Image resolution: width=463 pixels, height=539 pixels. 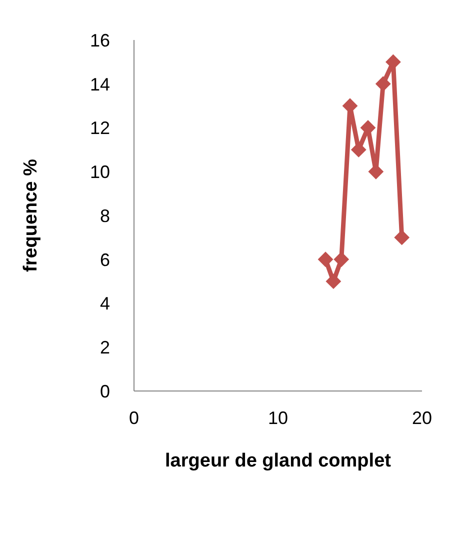 What do you see at coordinates (134, 418) in the screenshot?
I see `x-tick-label: 0` at bounding box center [134, 418].